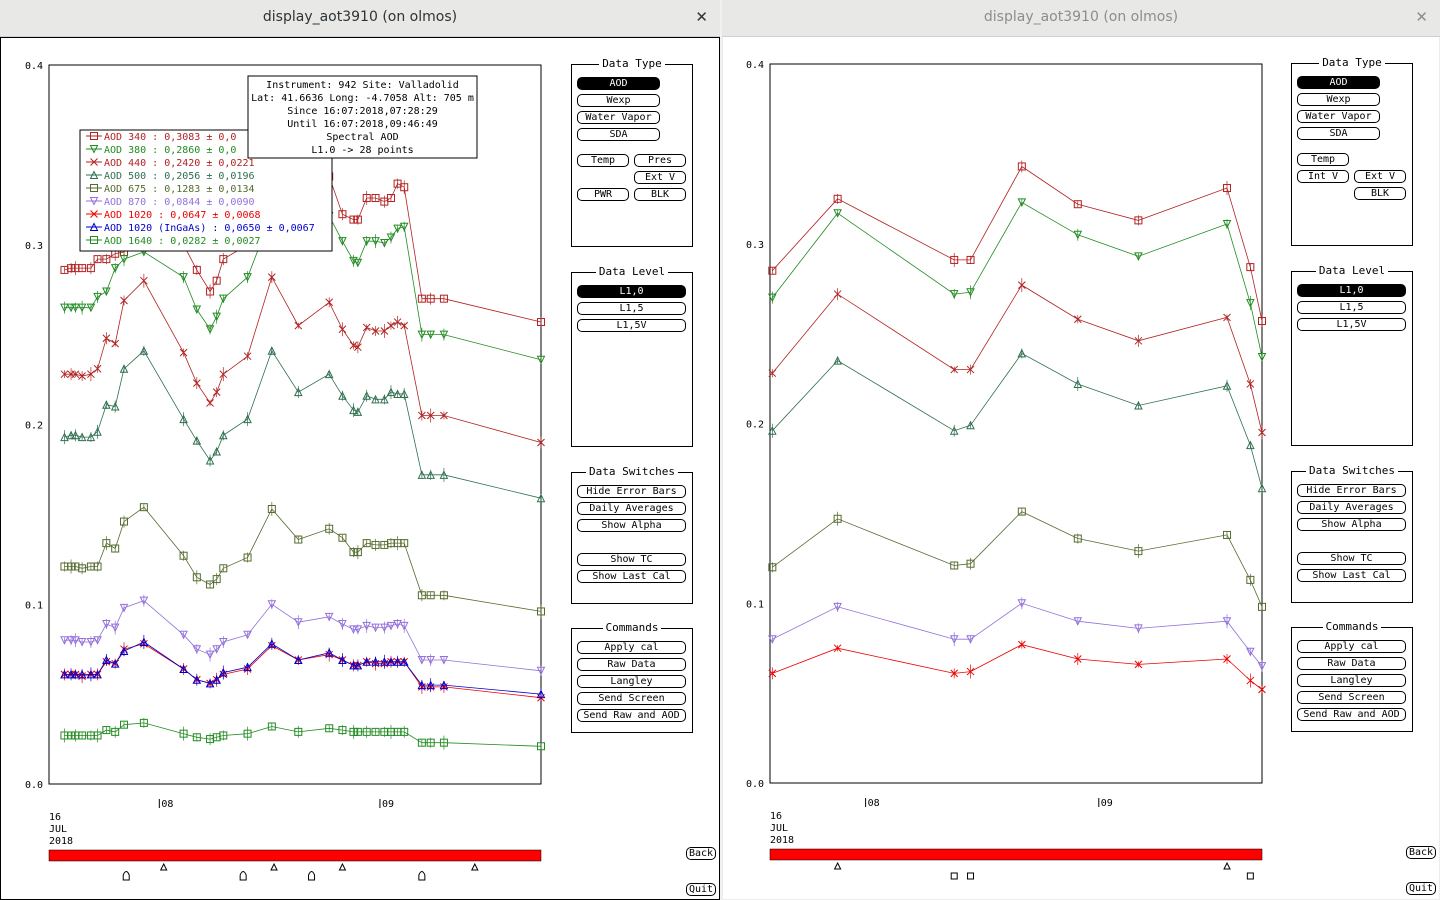 The width and height of the screenshot is (1440, 900). Describe the element at coordinates (603, 194) in the screenshot. I see `pwr-button: PWR` at that location.